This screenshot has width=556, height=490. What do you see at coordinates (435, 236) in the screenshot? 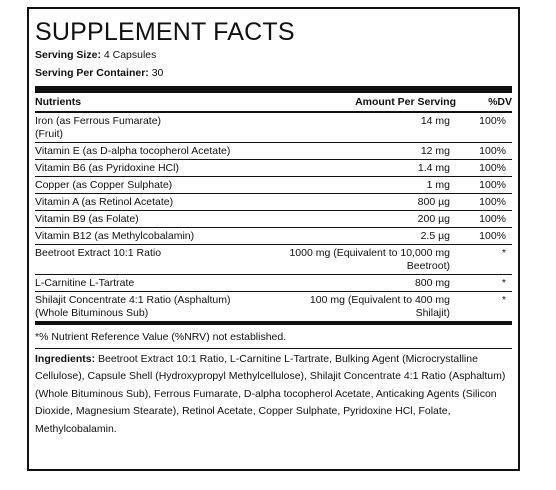
I see `nutrient-amount: 2.5 µg` at bounding box center [435, 236].